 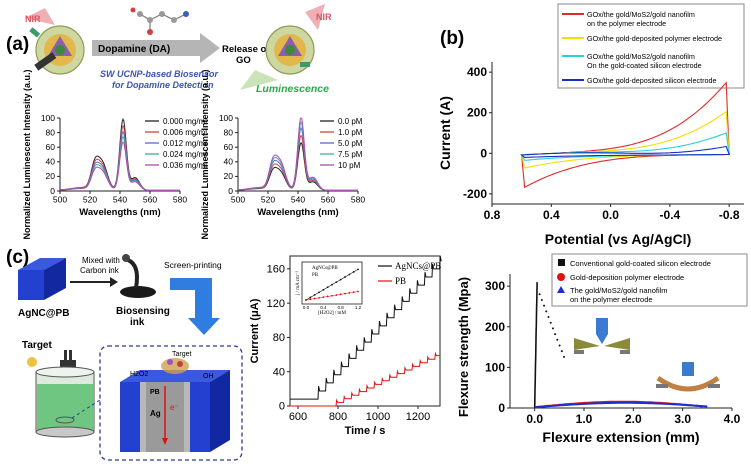 I want to click on legend-label: 0.024 mg/ml, so click(x=185, y=154).